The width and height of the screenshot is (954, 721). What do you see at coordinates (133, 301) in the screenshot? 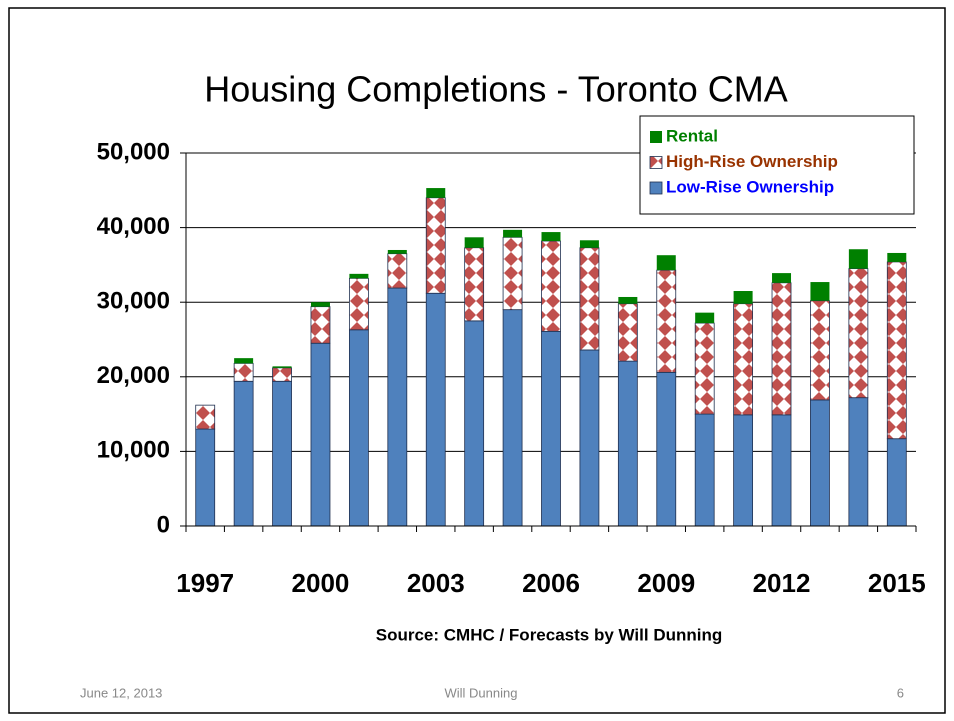
I see `y-tick-label: 30,000` at bounding box center [133, 301].